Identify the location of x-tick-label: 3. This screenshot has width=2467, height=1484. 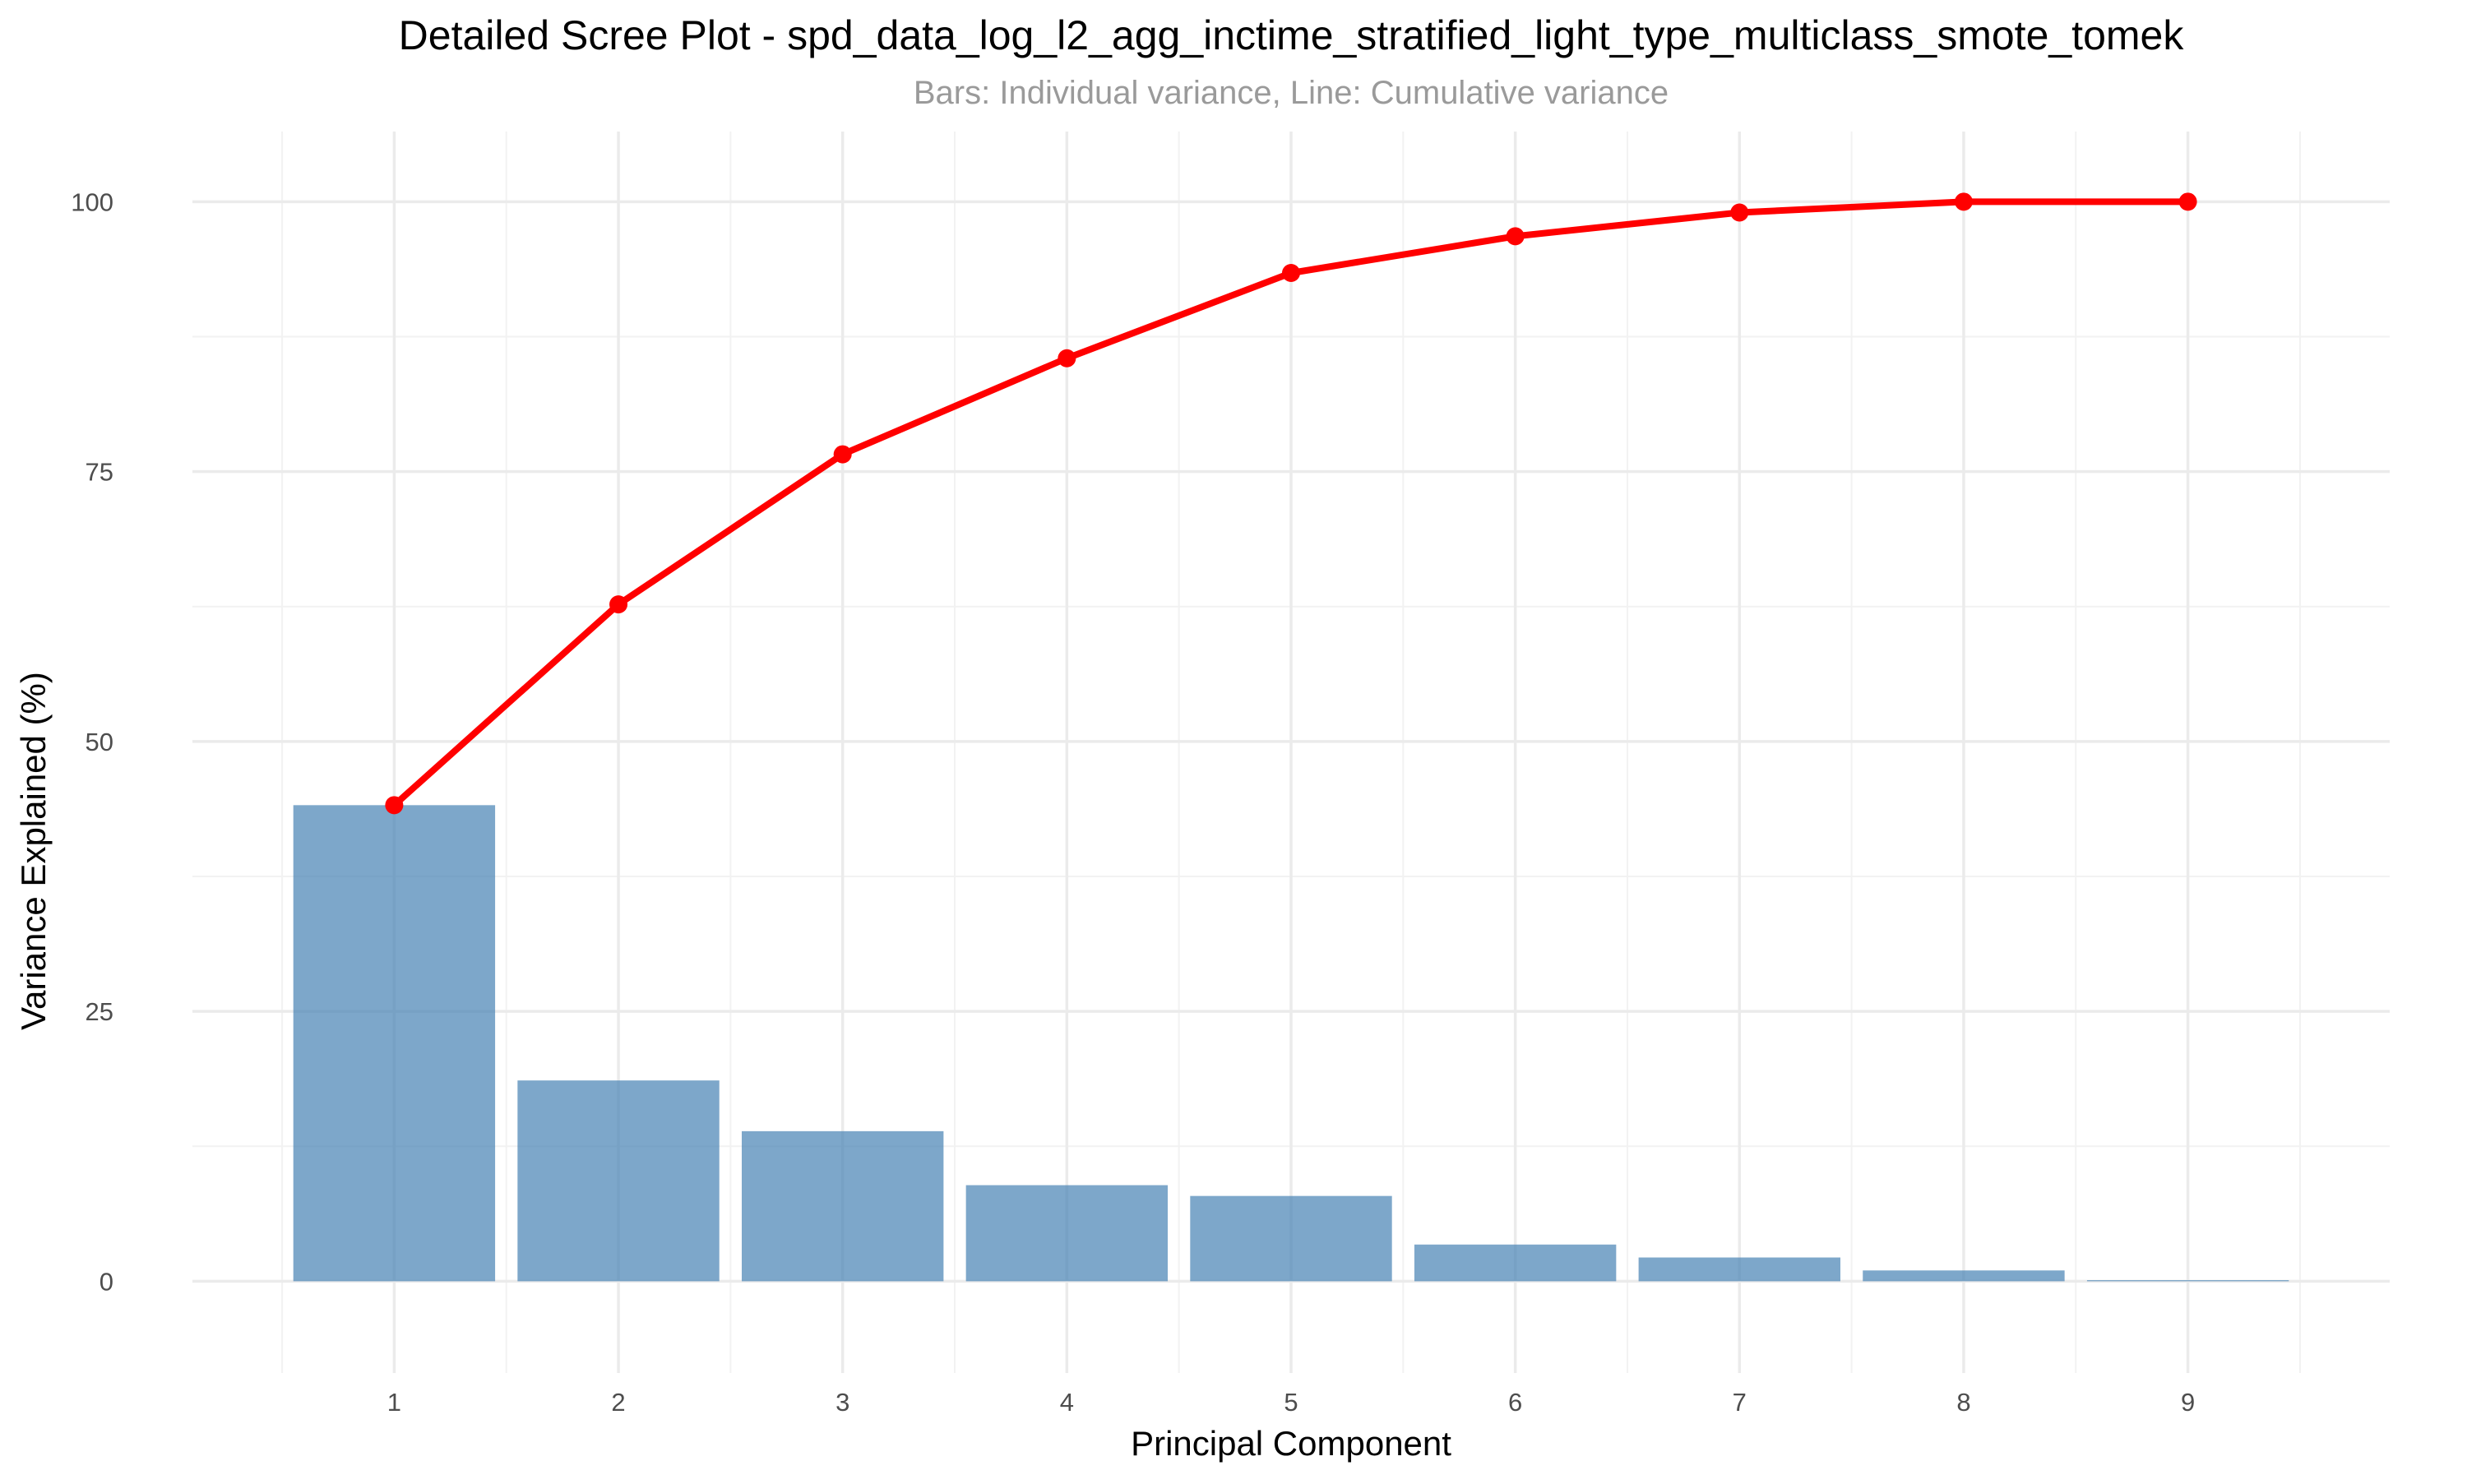
(842, 1403).